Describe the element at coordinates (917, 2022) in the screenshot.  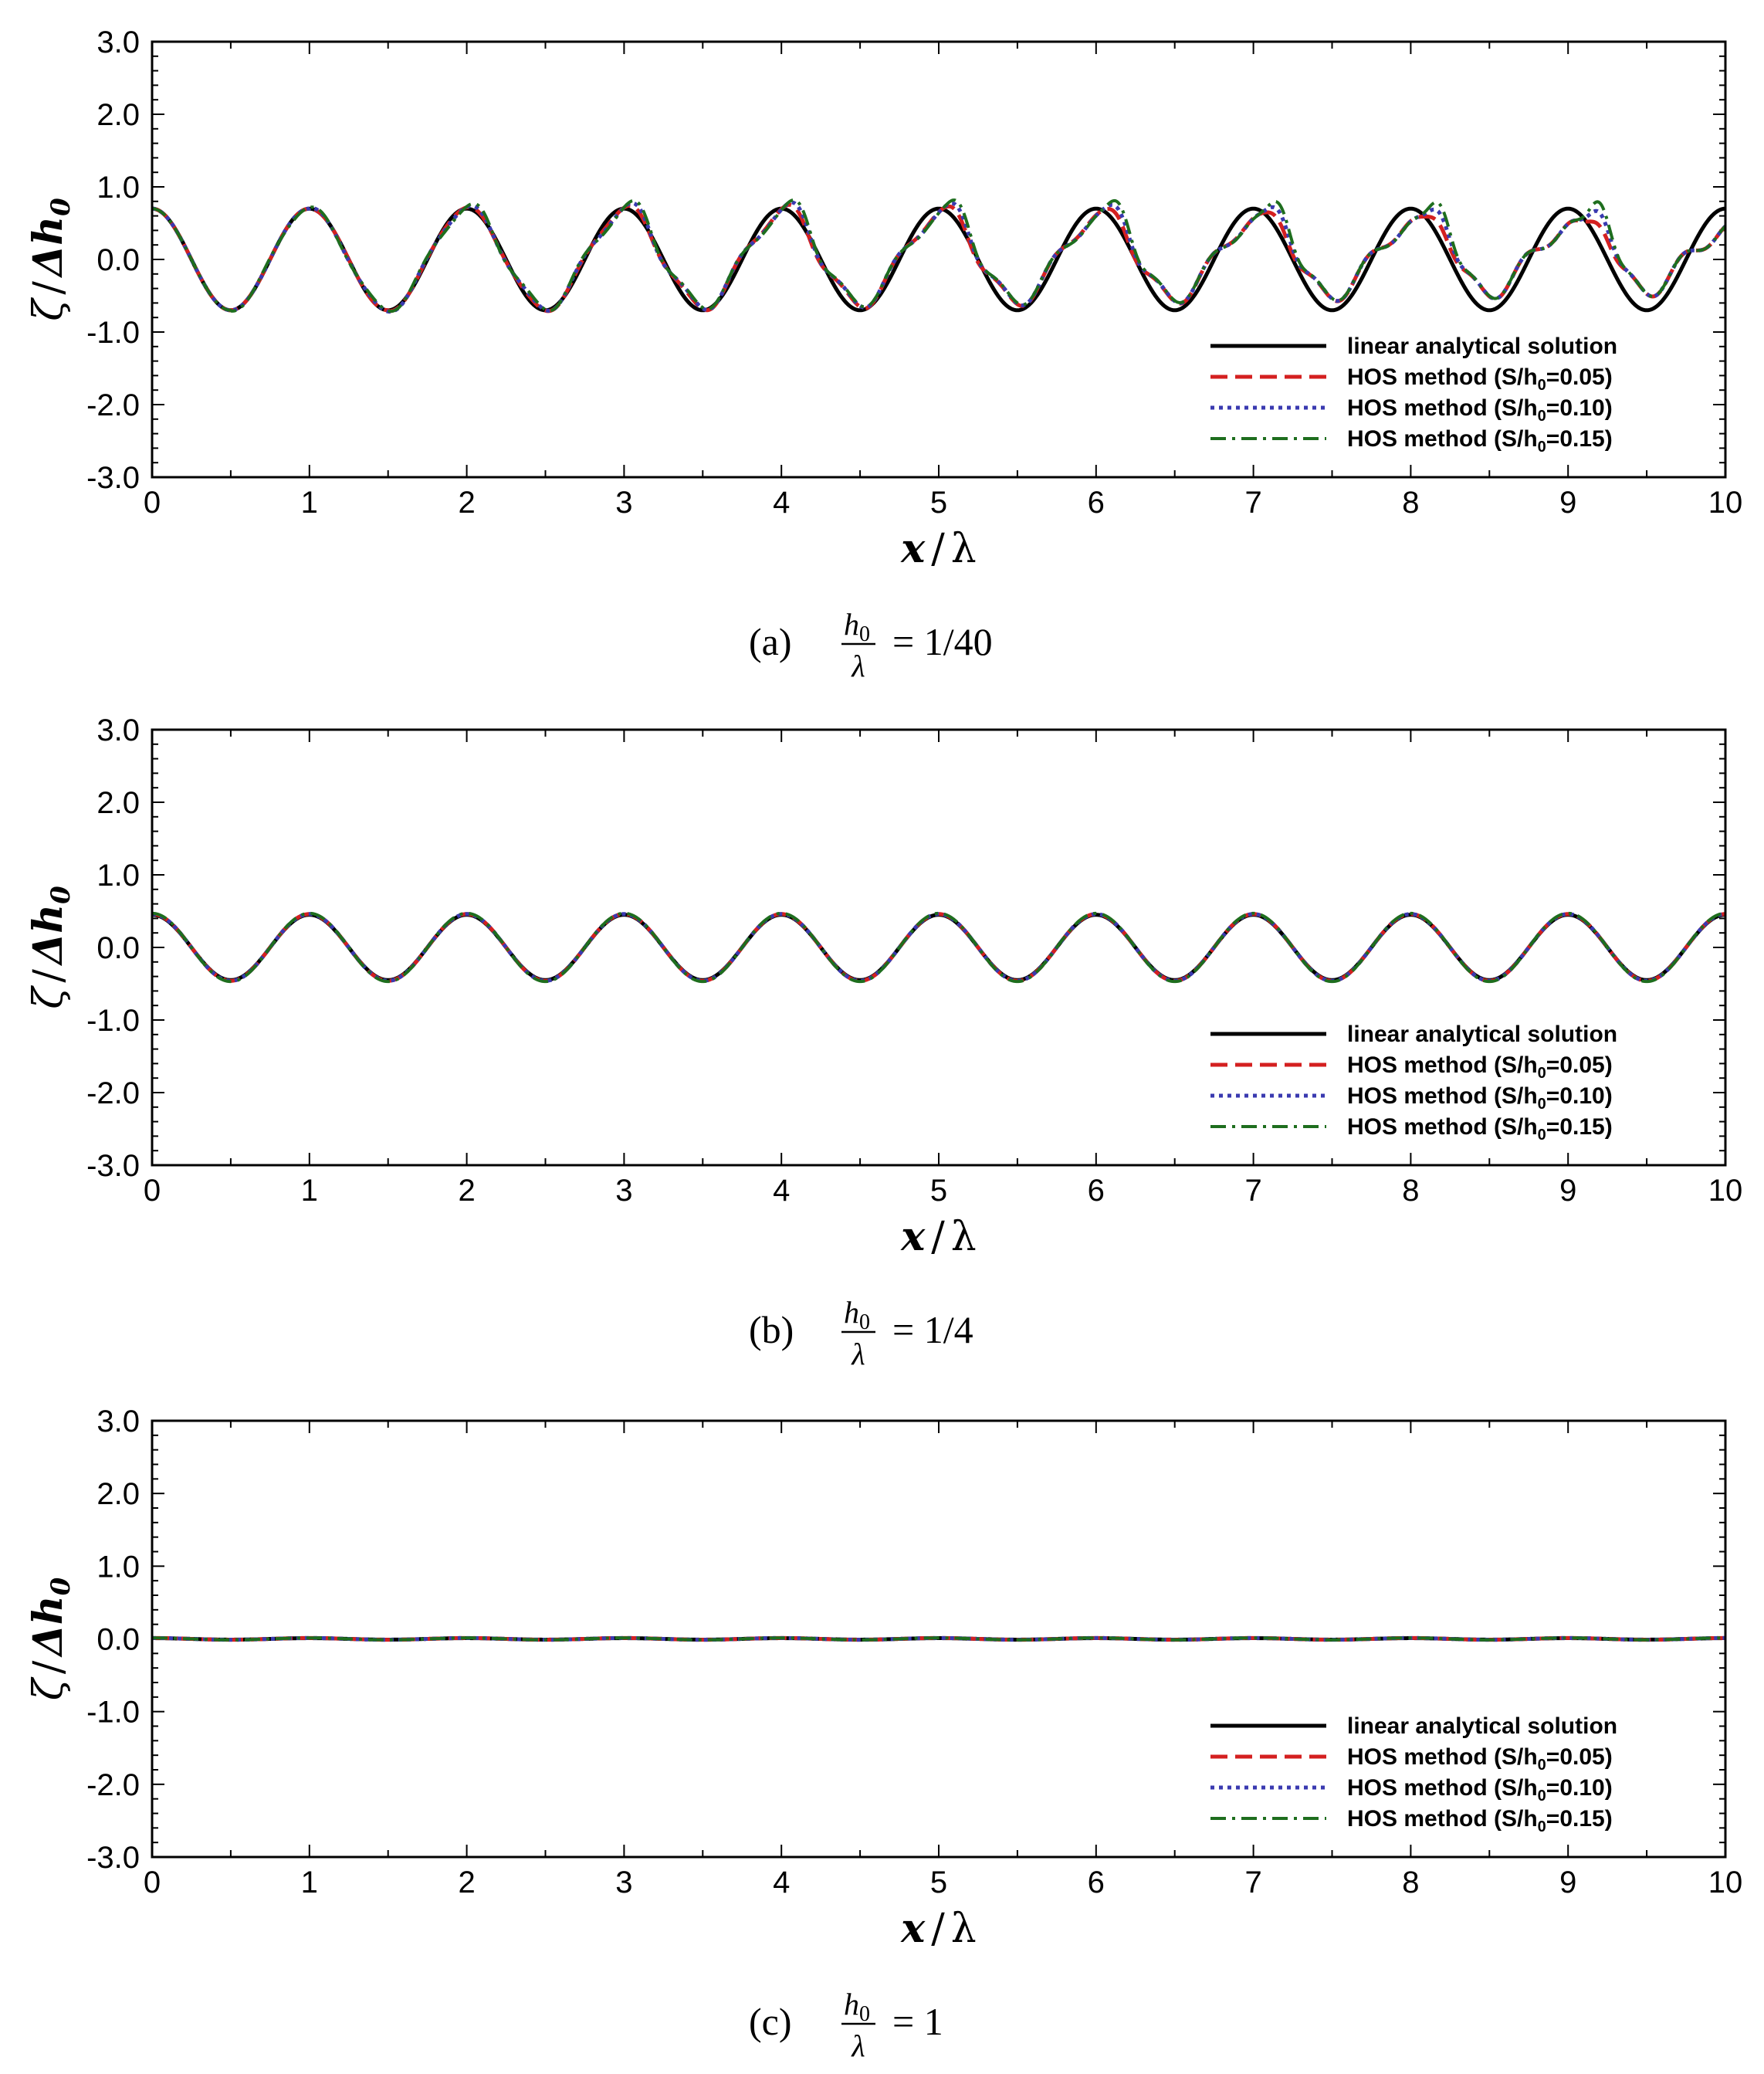
I see `caption-value: = 1` at that location.